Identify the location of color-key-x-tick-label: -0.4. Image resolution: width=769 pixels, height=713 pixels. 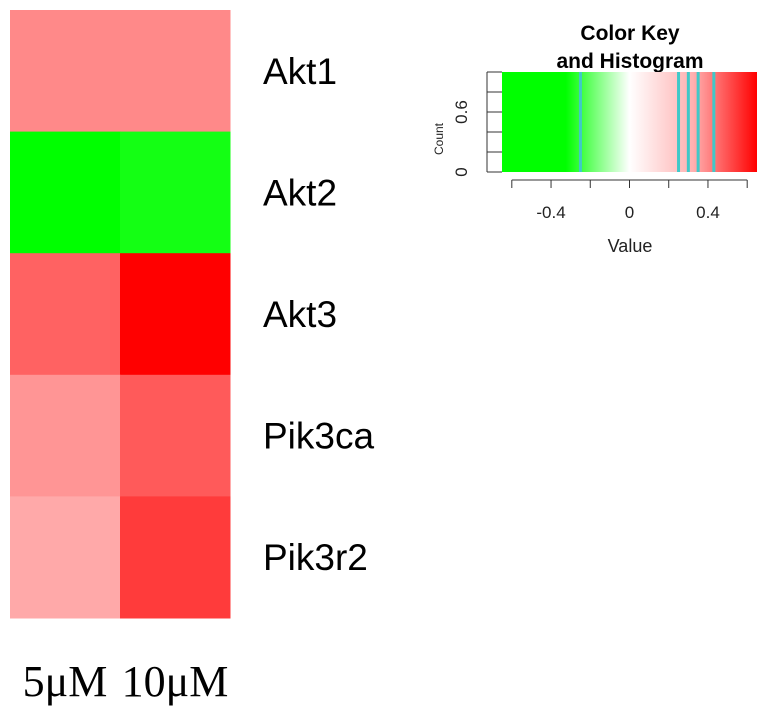
(550, 212).